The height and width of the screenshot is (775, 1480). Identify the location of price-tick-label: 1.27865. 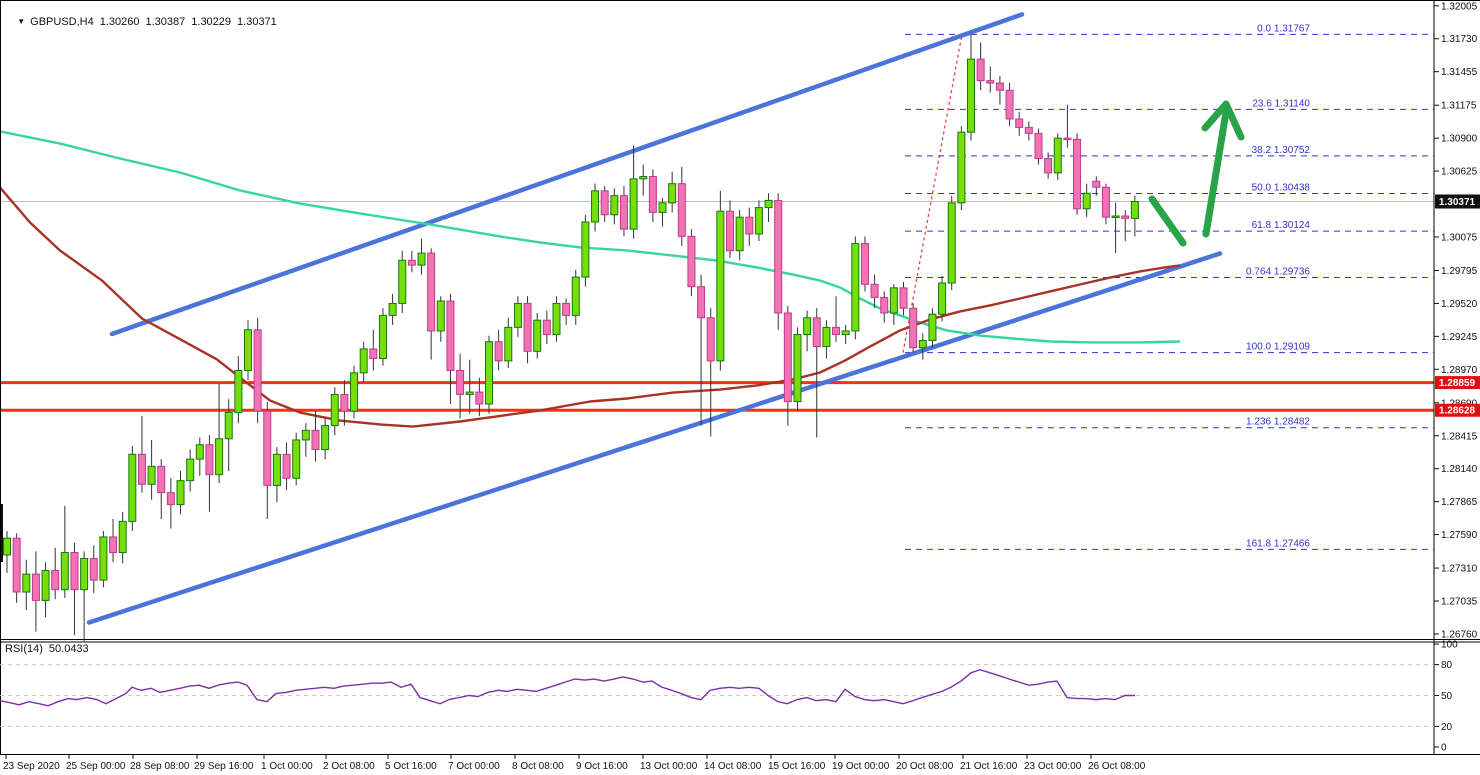
(1459, 502).